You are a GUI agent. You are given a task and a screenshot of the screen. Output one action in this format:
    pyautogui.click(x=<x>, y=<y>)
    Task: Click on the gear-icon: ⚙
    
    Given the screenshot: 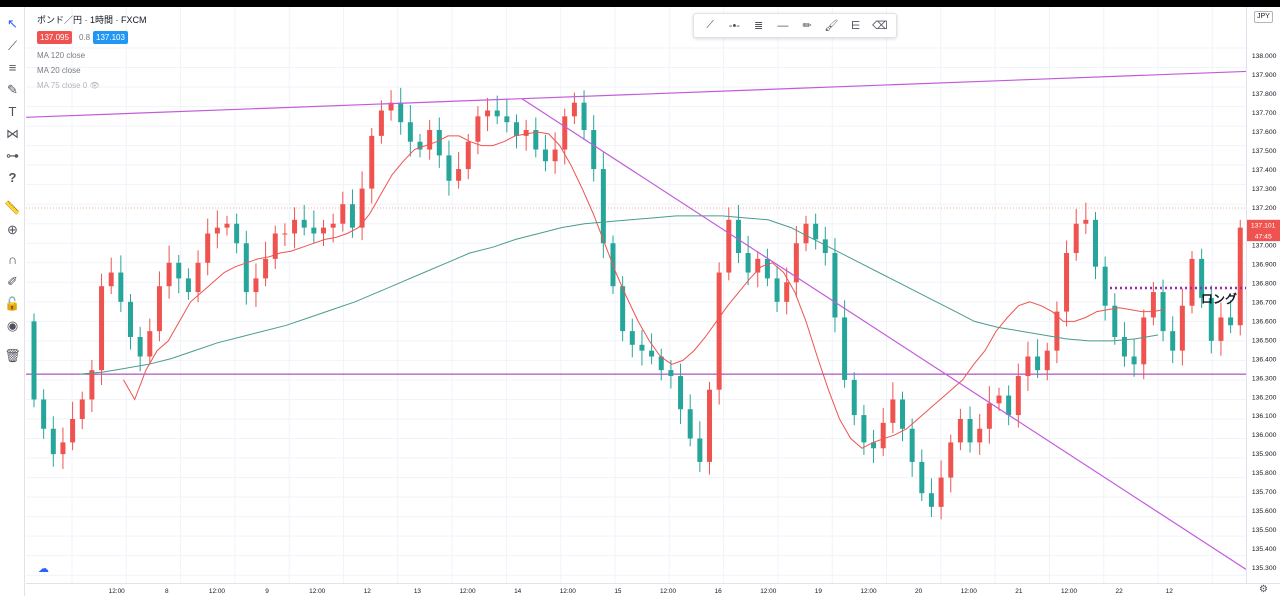 What is the action you would take?
    pyautogui.click(x=1263, y=589)
    